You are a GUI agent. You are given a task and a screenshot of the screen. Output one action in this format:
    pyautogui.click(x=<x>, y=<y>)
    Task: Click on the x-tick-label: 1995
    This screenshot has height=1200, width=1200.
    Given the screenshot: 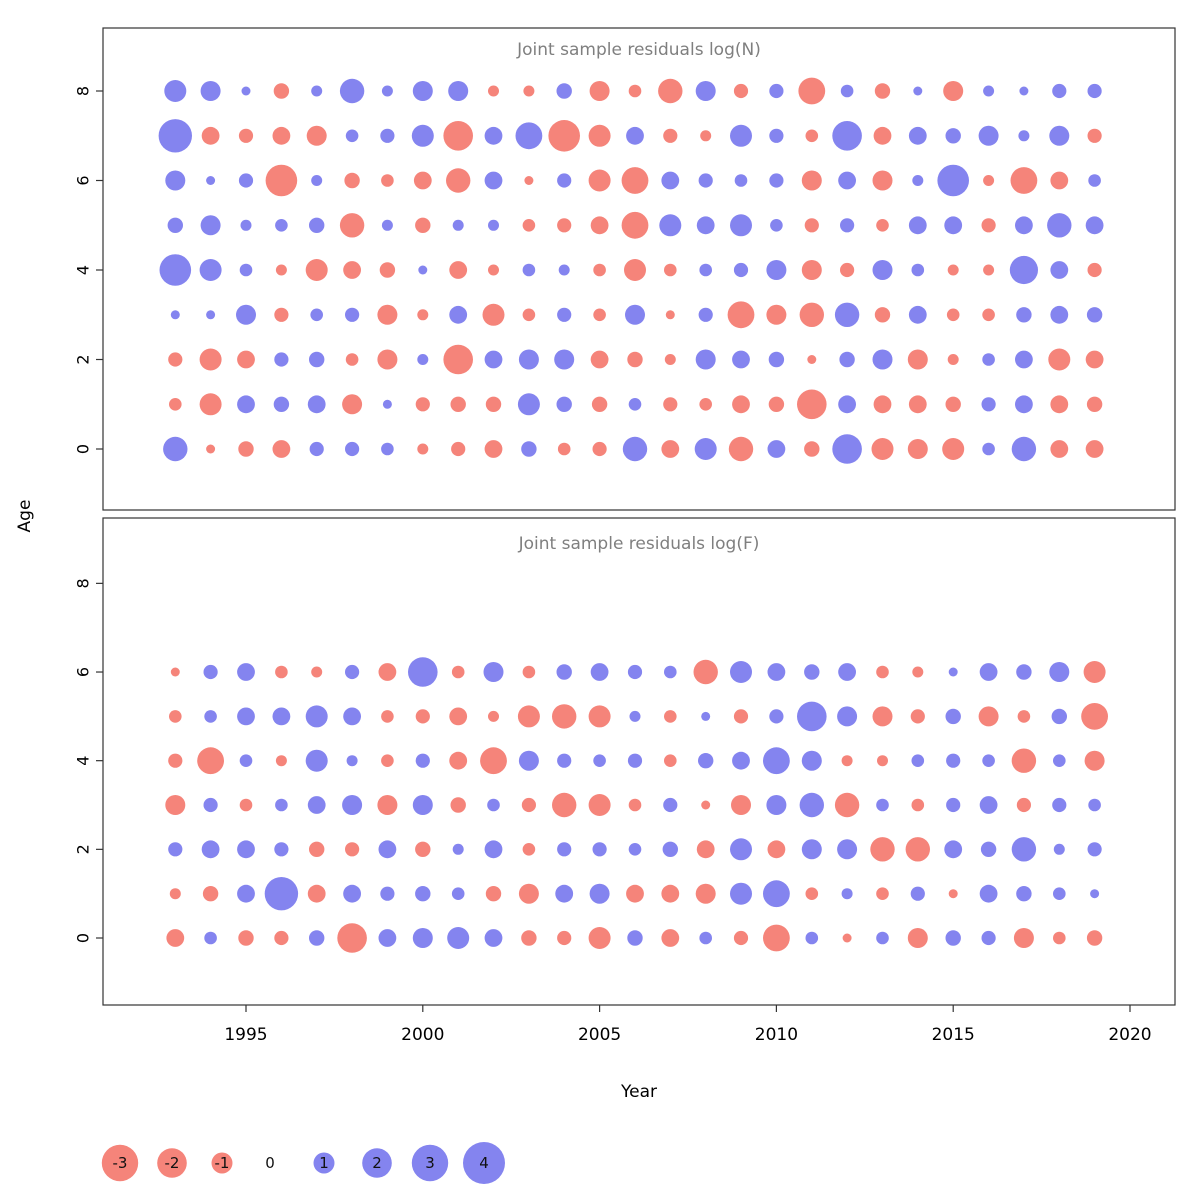 What is the action you would take?
    pyautogui.click(x=245, y=1035)
    